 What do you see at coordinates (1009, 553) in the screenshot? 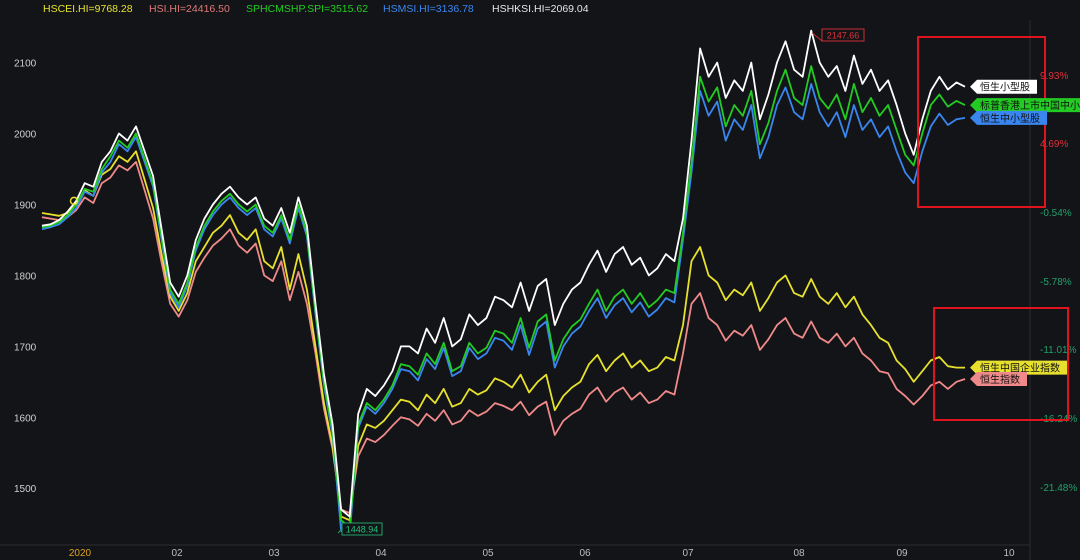
I see `x-tick-label: 10` at bounding box center [1009, 553].